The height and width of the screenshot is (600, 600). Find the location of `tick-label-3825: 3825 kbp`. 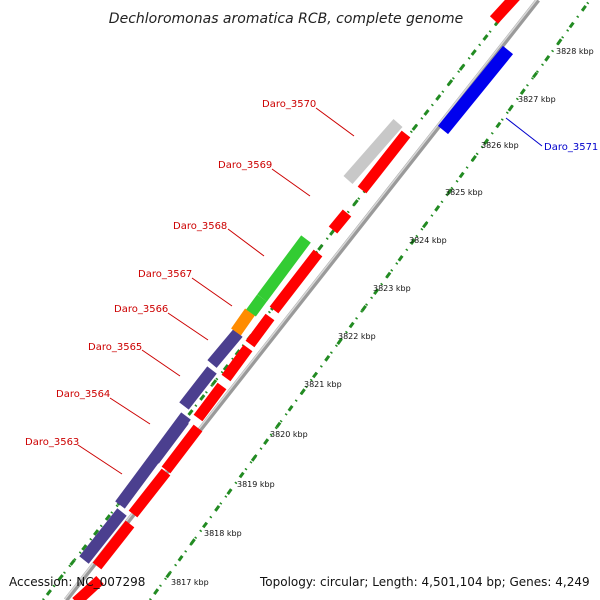

tick-label-3825: 3825 kbp is located at coordinates (464, 192).